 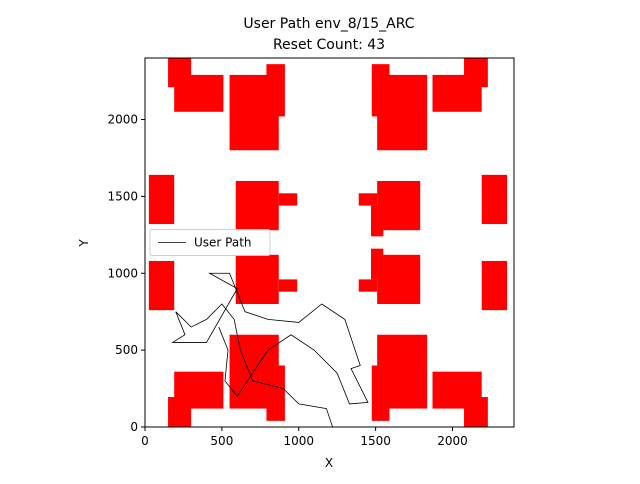 I want to click on y-axis-label: Y, so click(x=84, y=243).